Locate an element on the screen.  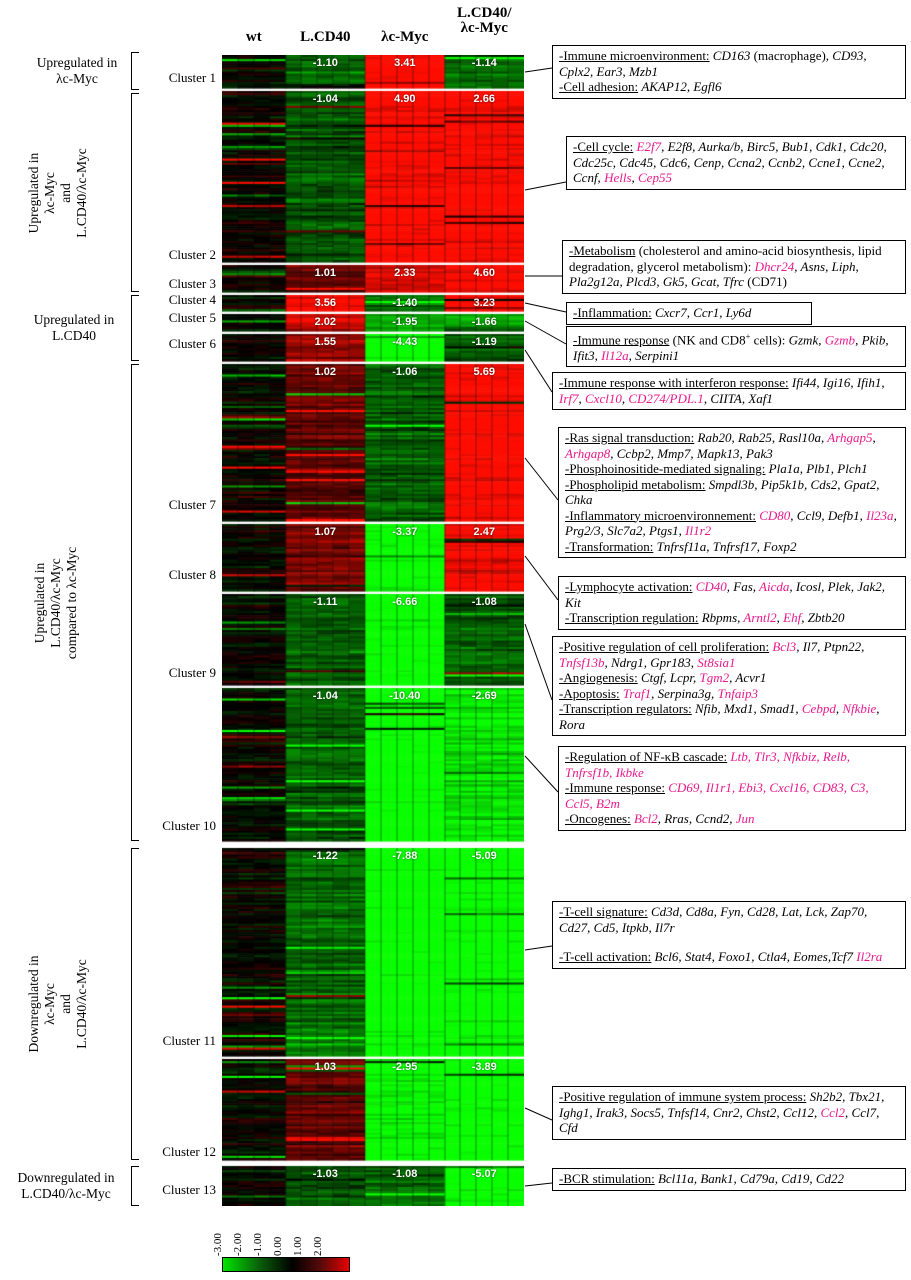
annotation-segment: Traf1 is located at coordinates (637, 693).